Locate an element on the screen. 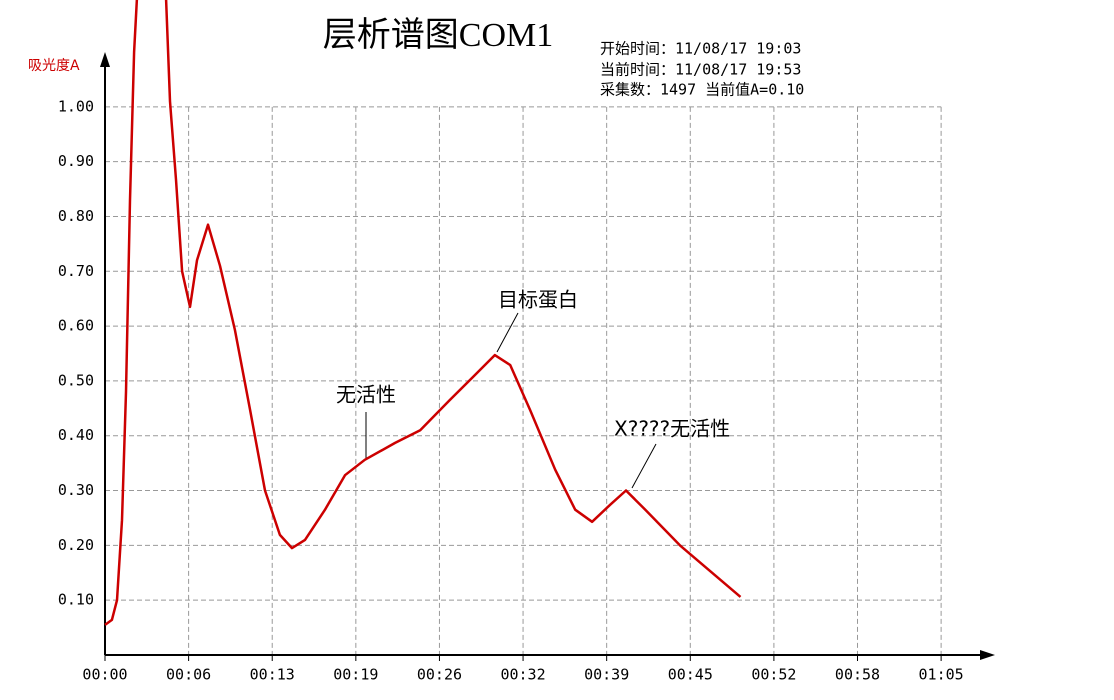 This screenshot has width=1114, height=700. x-tick-label: 00:58 is located at coordinates (857, 675).